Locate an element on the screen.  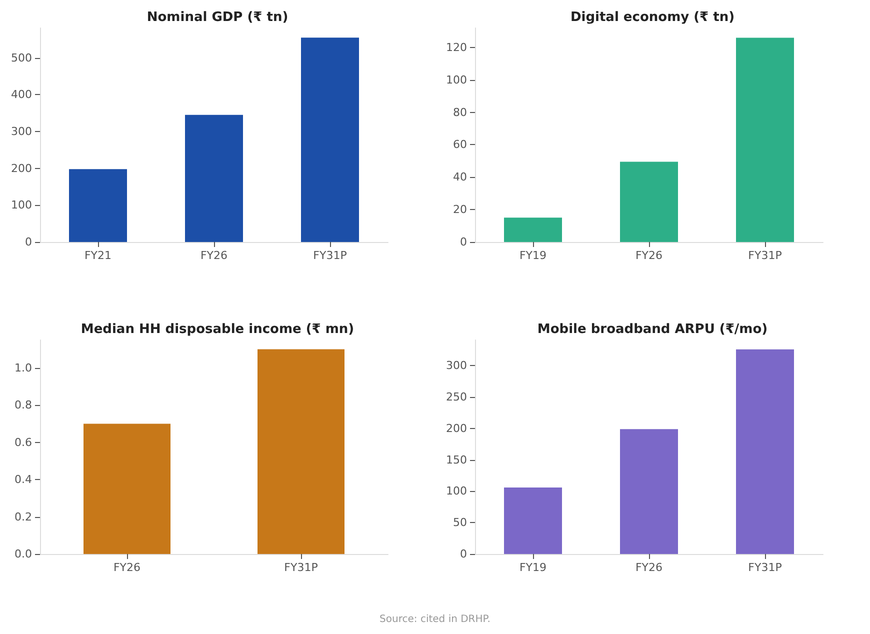
y-tick-label: 0.4 is located at coordinates (23, 479).